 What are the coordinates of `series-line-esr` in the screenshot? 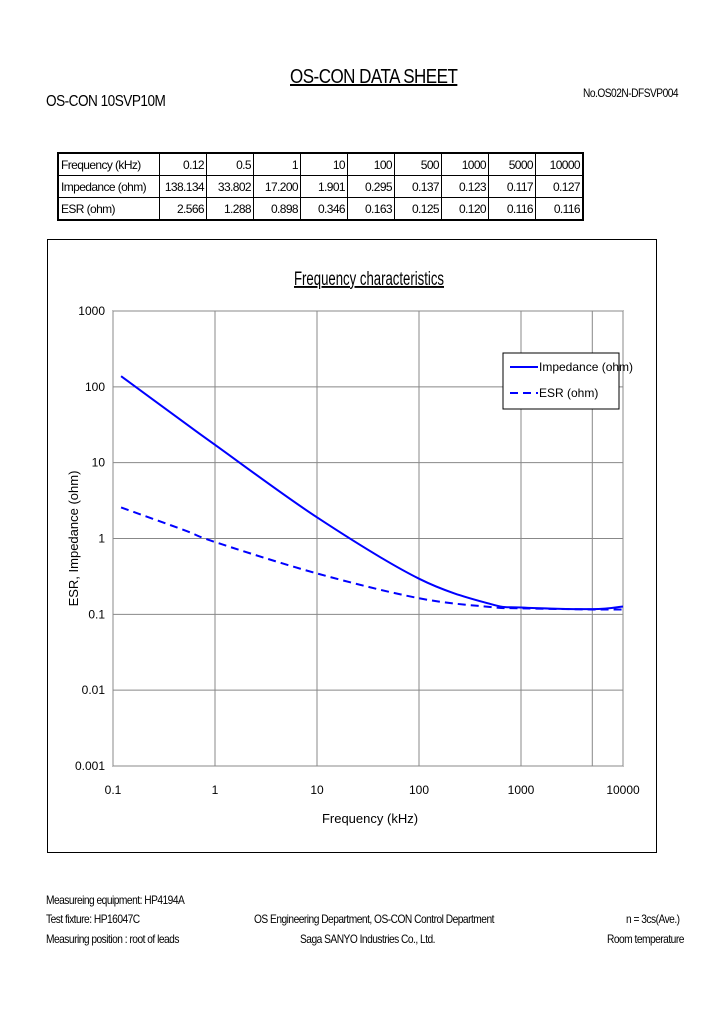 It's located at (372, 558).